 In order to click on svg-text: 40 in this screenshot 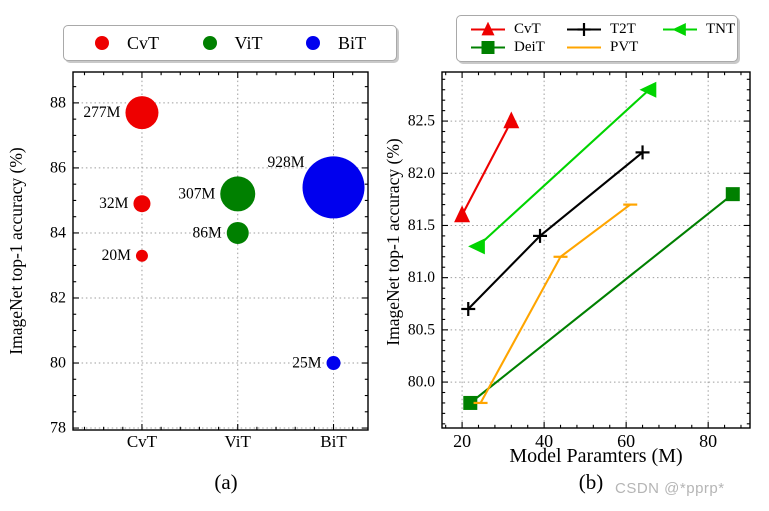, I will do `click(544, 441)`.